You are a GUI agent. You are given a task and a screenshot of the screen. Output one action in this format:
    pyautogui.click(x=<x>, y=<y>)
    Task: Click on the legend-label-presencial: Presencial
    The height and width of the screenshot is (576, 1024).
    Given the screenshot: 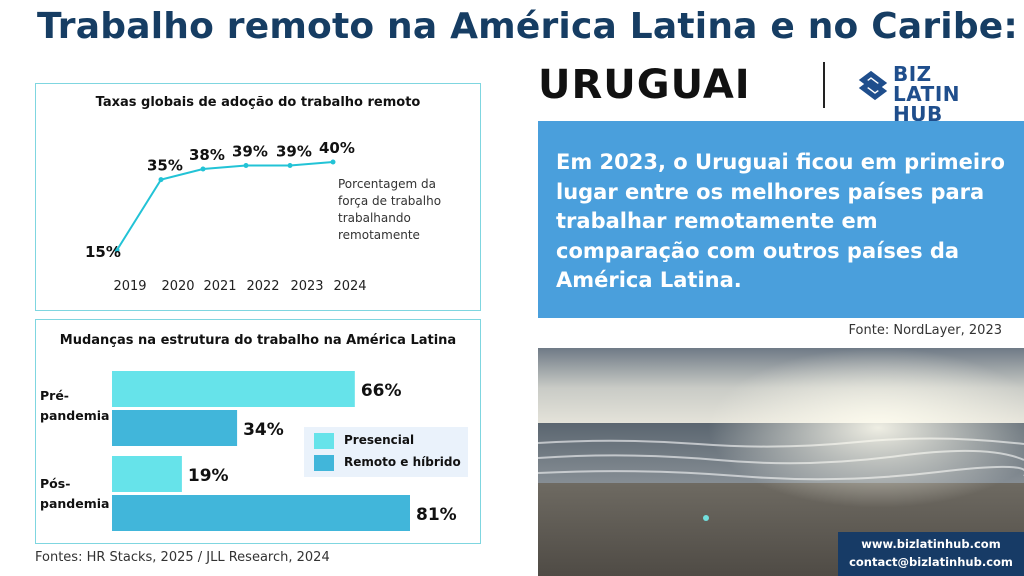 What is the action you would take?
    pyautogui.click(x=379, y=440)
    